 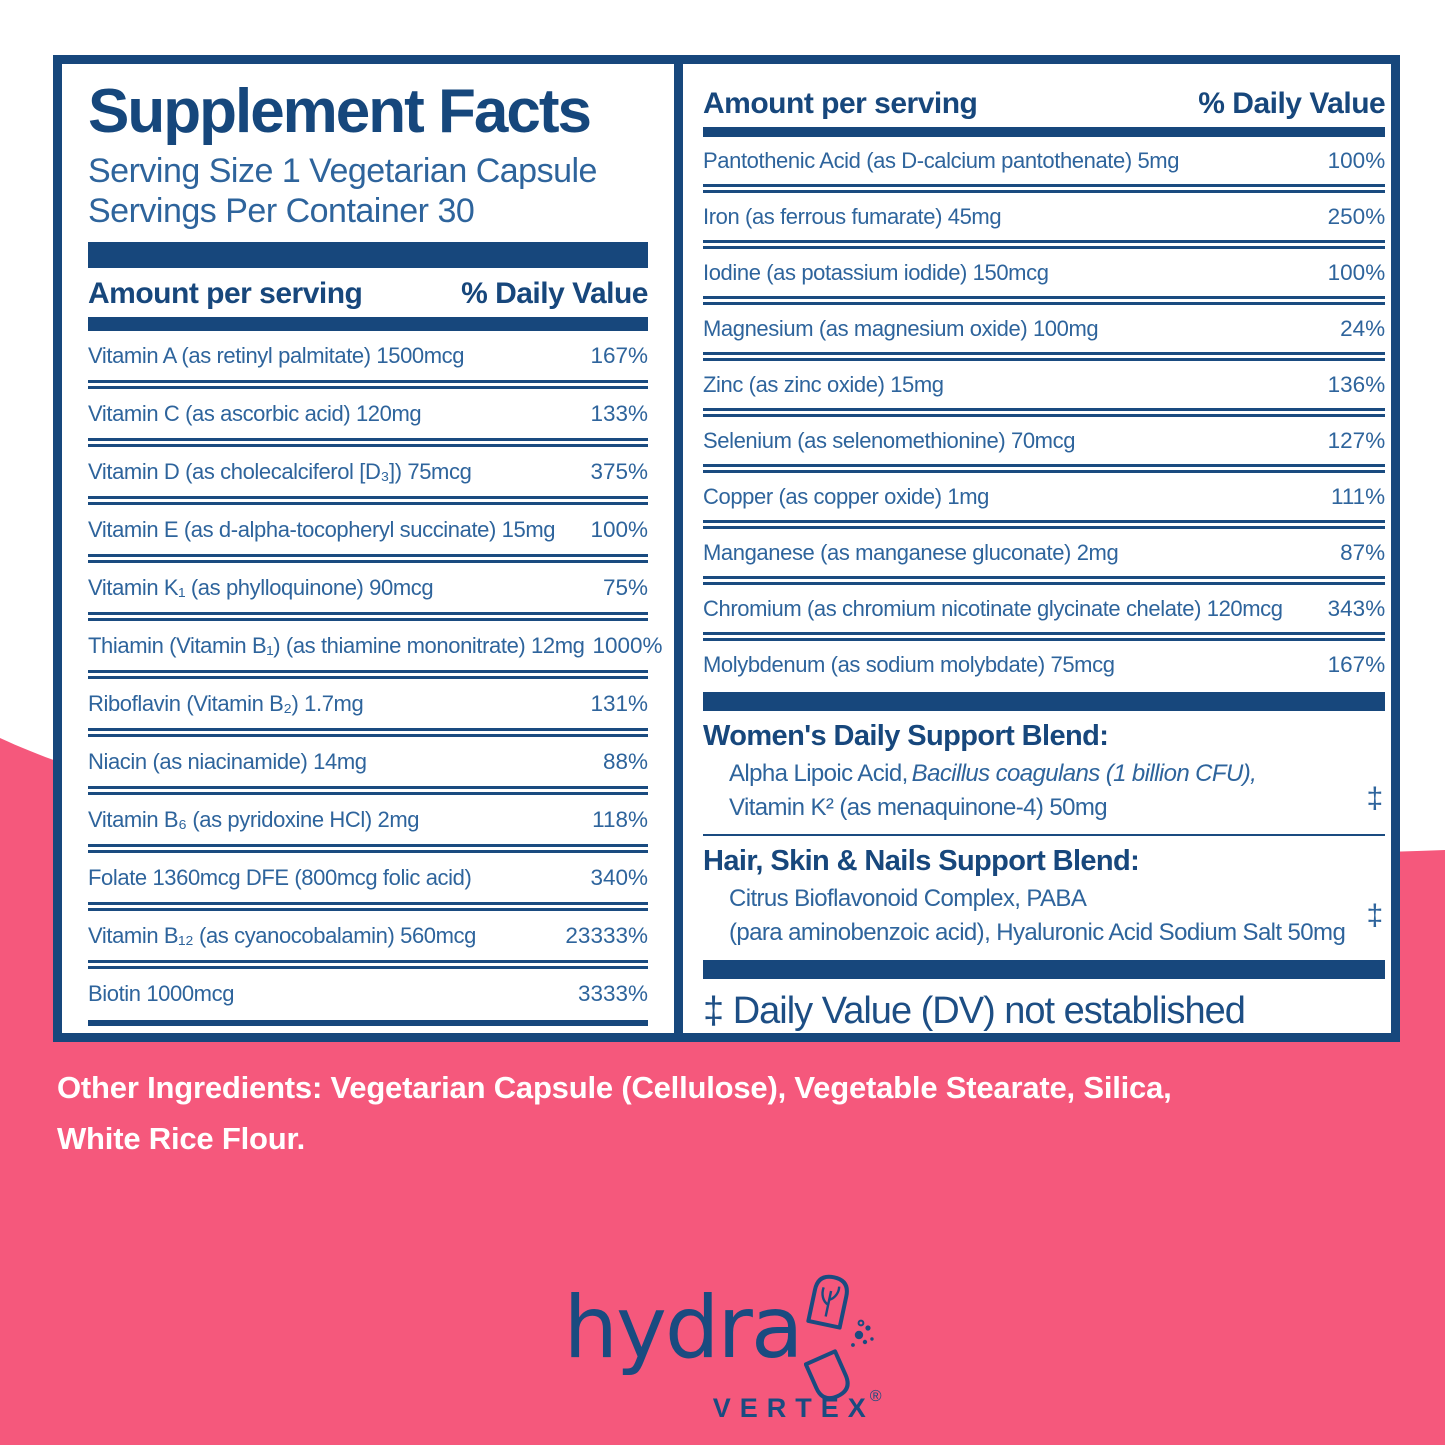 What do you see at coordinates (889, 440) in the screenshot?
I see `nutrient-name: Selenium (as selenomethionine) 70mcg` at bounding box center [889, 440].